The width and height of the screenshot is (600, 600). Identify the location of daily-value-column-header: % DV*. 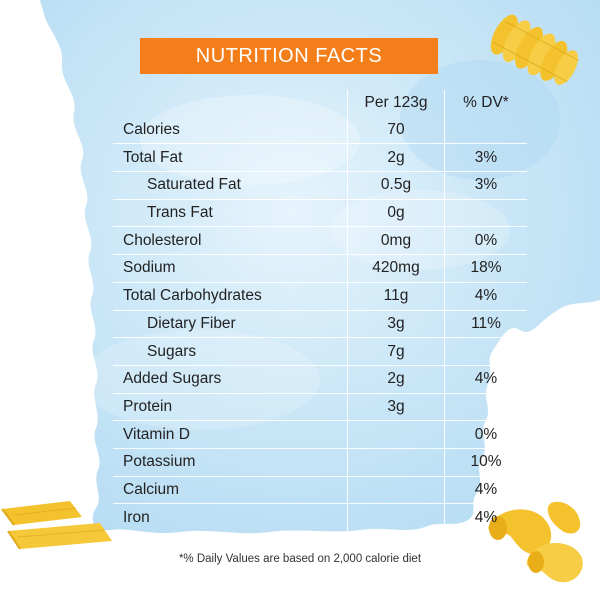
(485, 103).